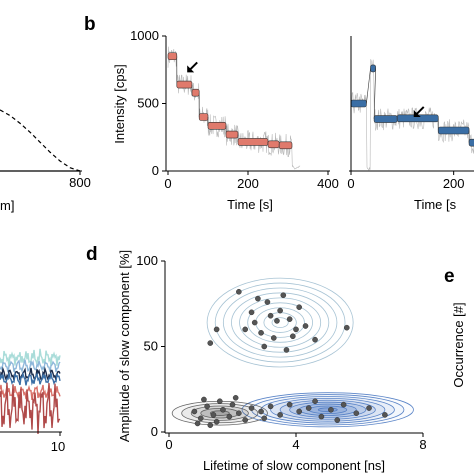  I want to click on panel-label-b: b, so click(90, 24).